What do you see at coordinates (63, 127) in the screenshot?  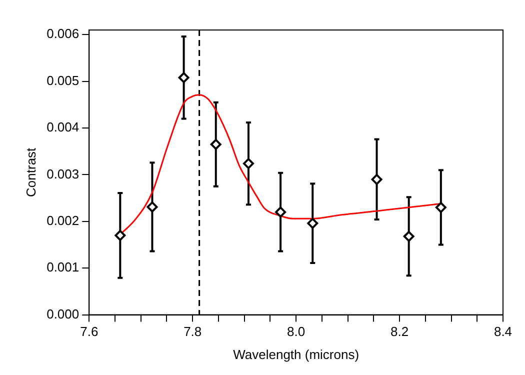 I see `y-tick-label: 0.004` at bounding box center [63, 127].